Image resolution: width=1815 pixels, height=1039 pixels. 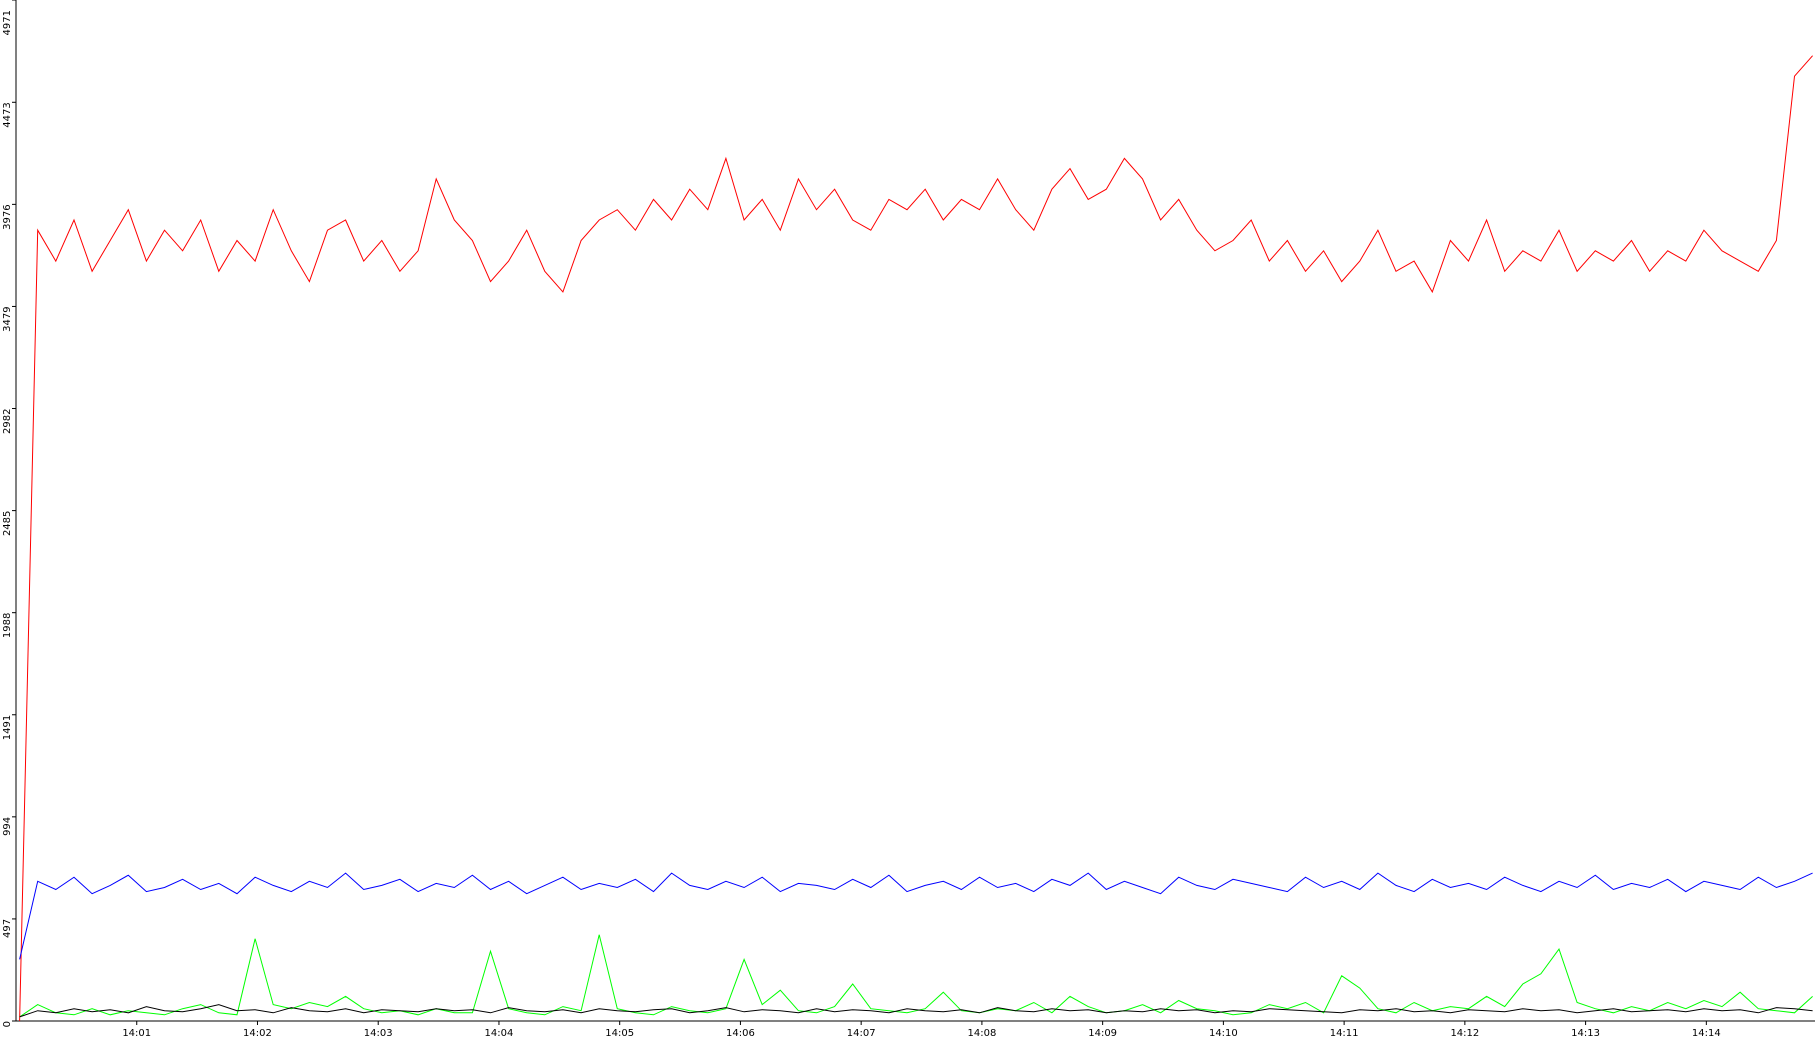 I want to click on y-tick-label: 3479, so click(x=7, y=318).